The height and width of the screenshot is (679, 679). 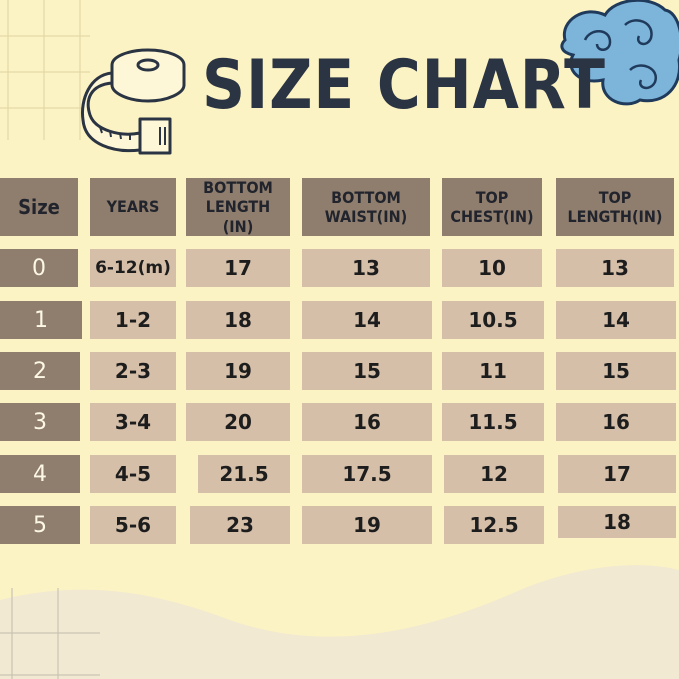 I want to click on row-0-top-chest: 10, so click(x=492, y=268).